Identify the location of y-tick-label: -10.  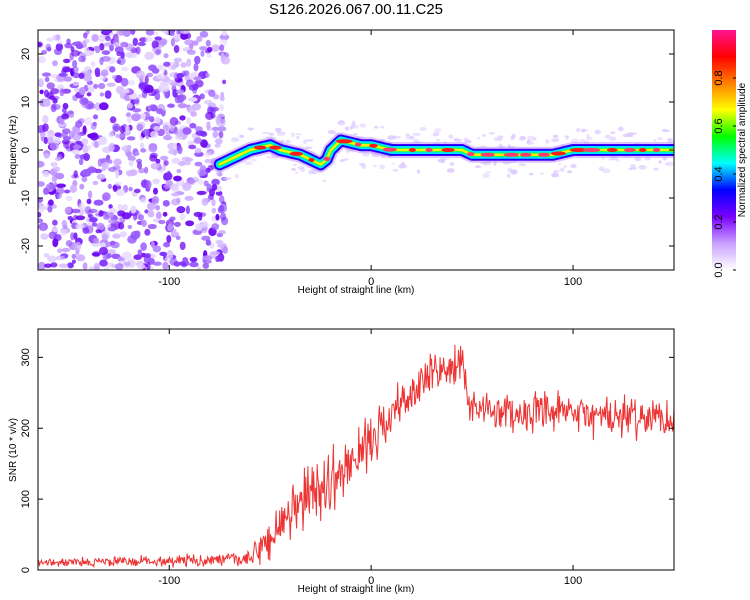
(26, 198).